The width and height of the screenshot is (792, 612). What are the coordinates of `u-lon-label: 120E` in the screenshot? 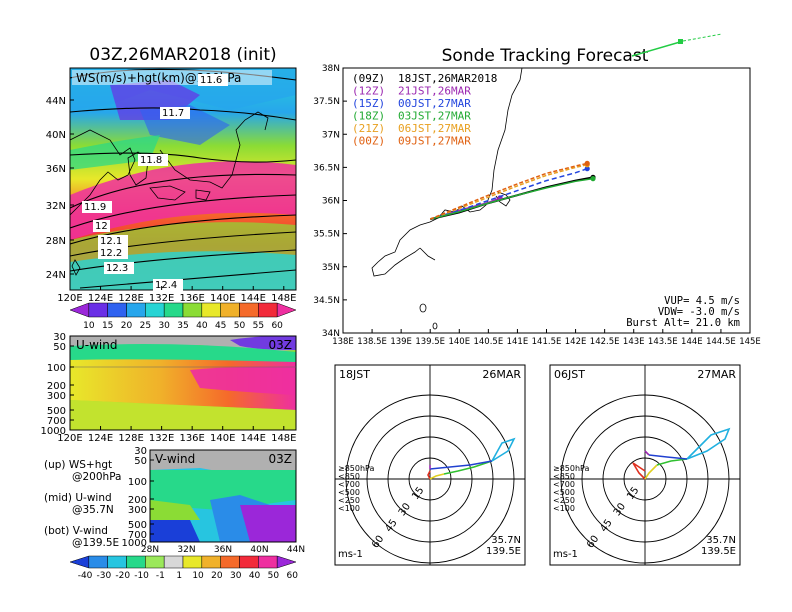 It's located at (69, 438).